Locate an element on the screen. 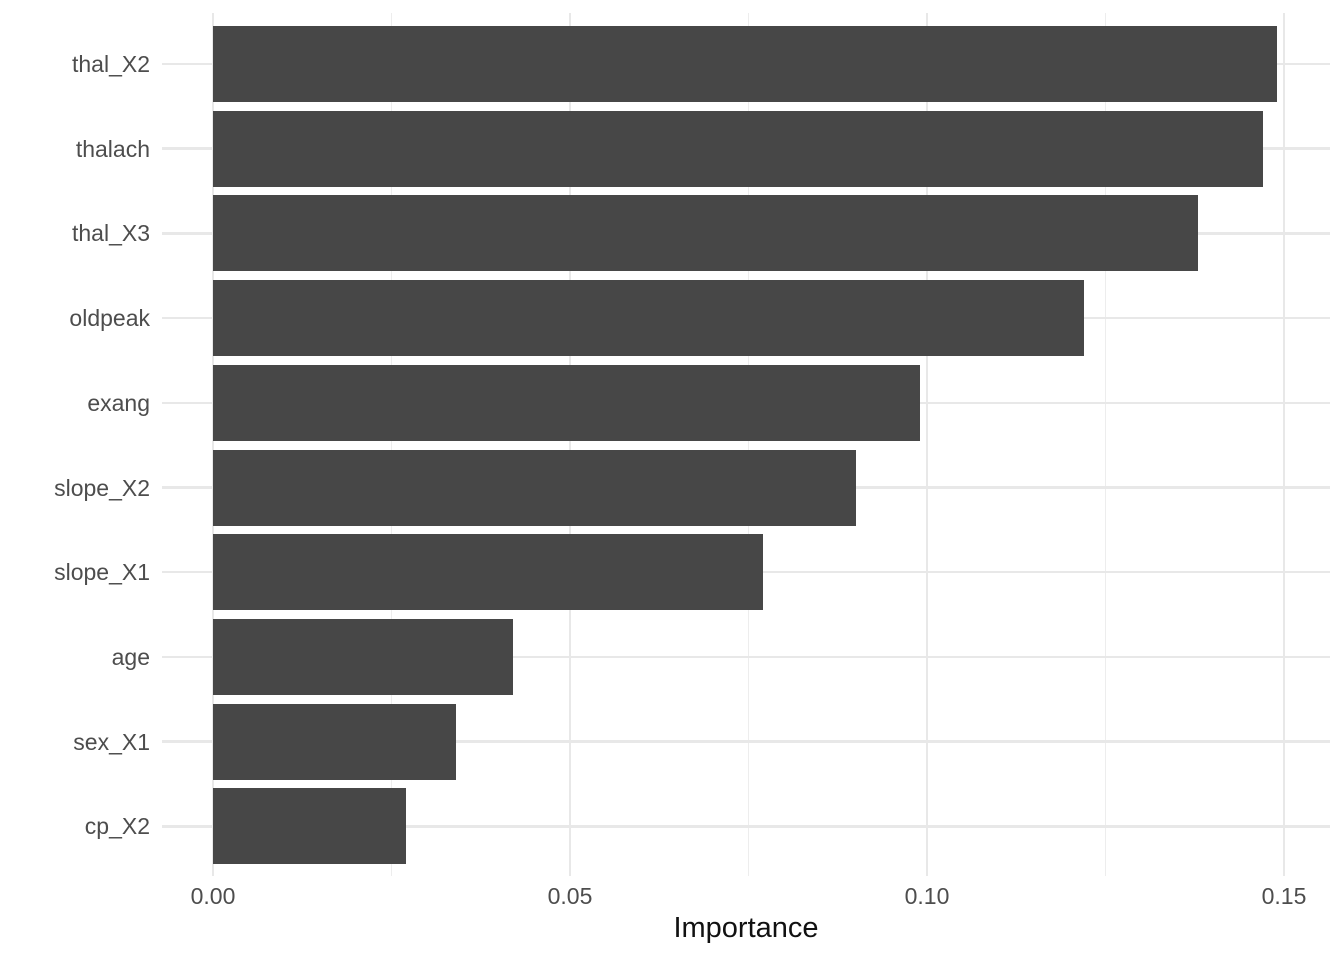 The image size is (1344, 960). x-axis-tick-label: 0.10 is located at coordinates (927, 896).